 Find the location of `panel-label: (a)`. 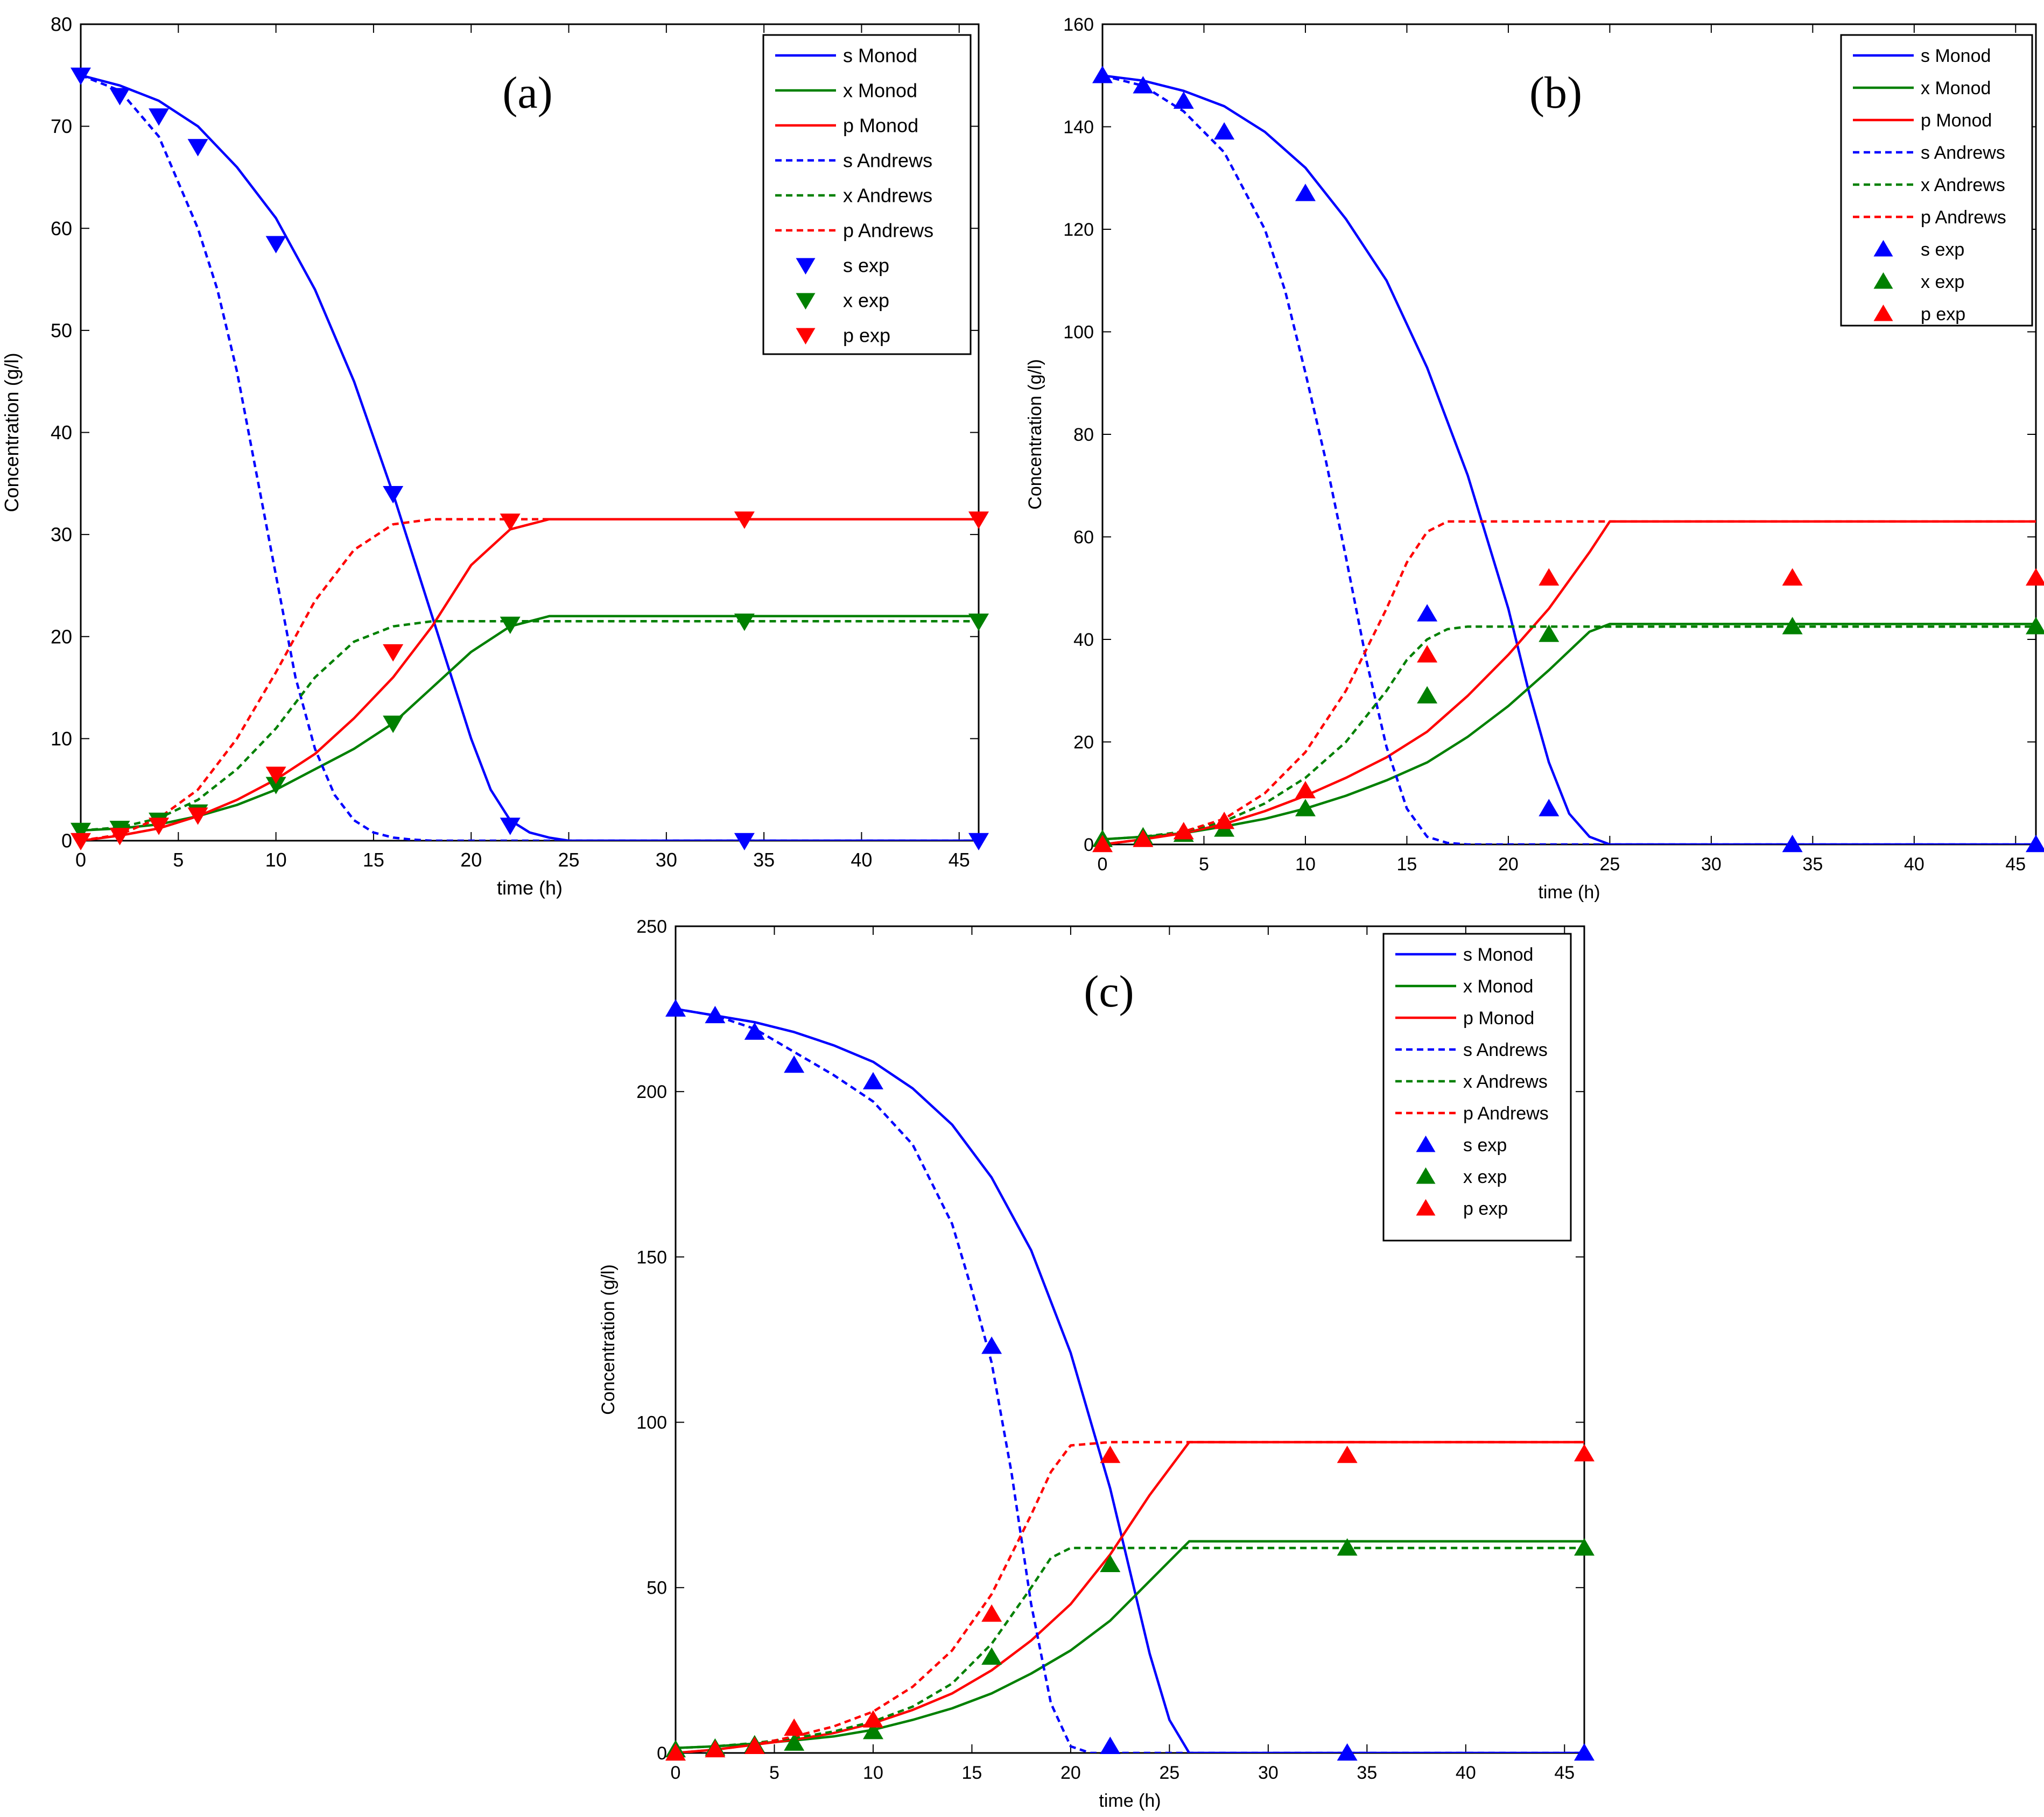

panel-label: (a) is located at coordinates (527, 93).